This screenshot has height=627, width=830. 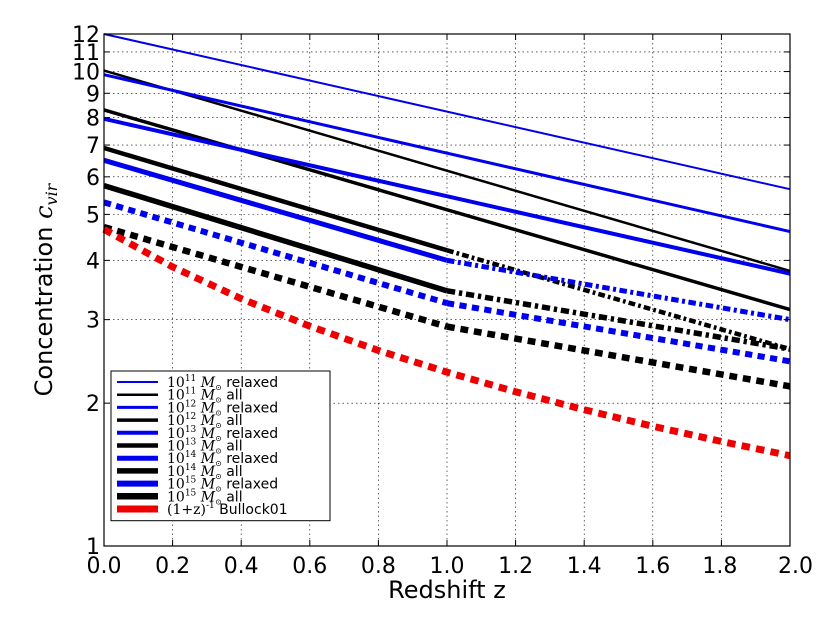 I want to click on y-axis-label-symbol: c, so click(x=44, y=211).